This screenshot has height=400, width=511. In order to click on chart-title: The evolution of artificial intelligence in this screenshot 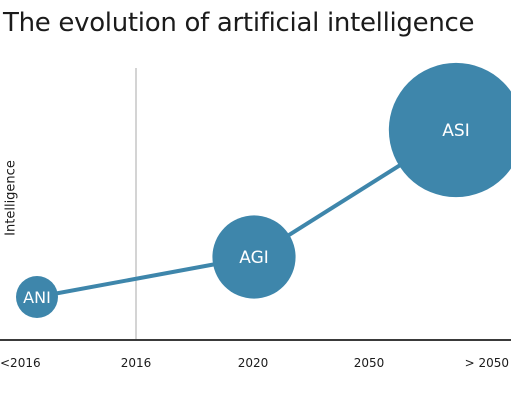, I will do `click(239, 23)`.